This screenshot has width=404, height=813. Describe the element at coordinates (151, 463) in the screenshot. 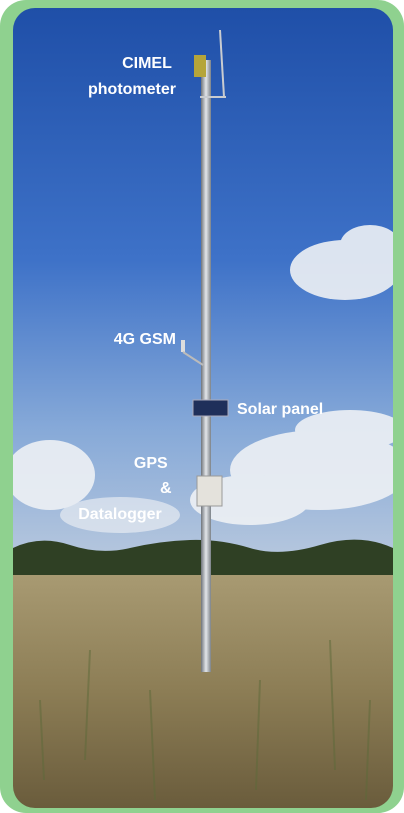

I see `label-line: GPS` at that location.